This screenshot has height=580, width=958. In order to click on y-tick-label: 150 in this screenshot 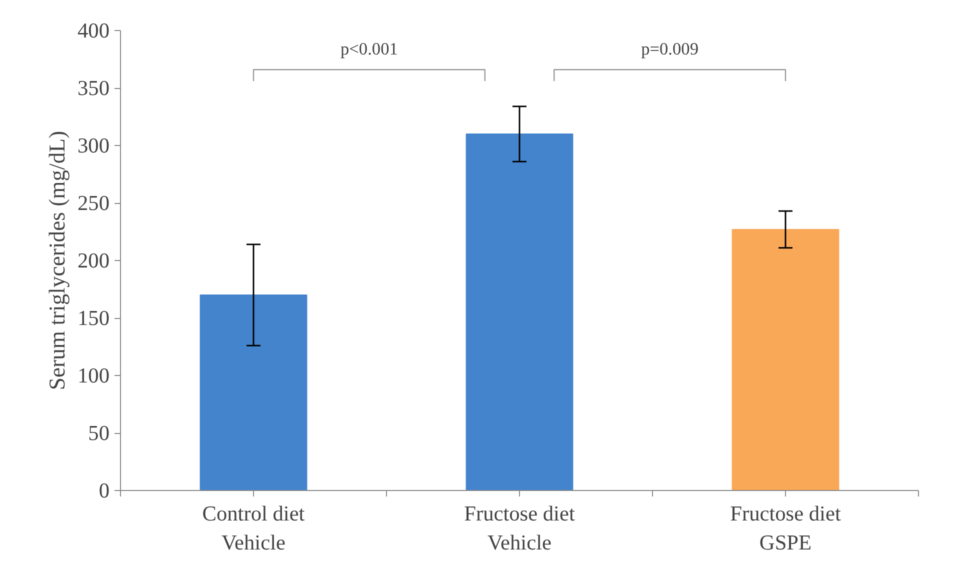, I will do `click(94, 318)`.